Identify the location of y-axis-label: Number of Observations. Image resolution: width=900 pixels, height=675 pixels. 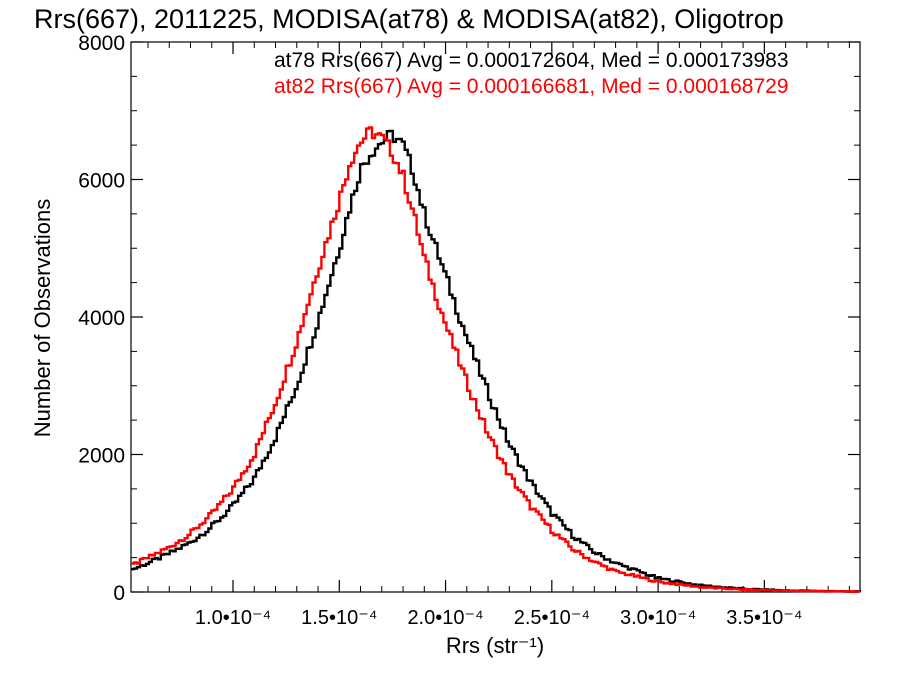
(42, 318).